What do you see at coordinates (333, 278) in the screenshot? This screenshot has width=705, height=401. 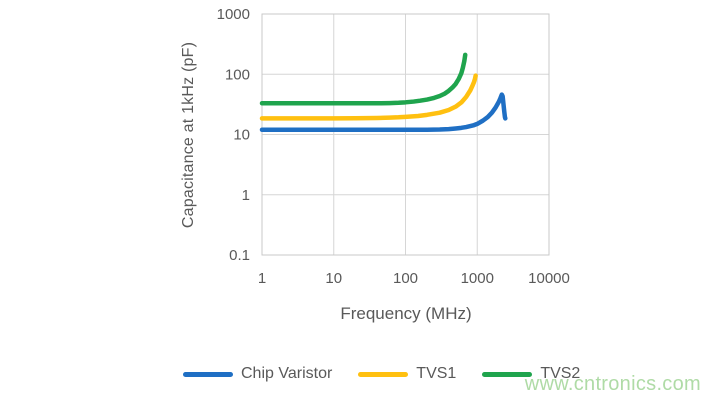 I see `x-tick-label: 10` at bounding box center [333, 278].